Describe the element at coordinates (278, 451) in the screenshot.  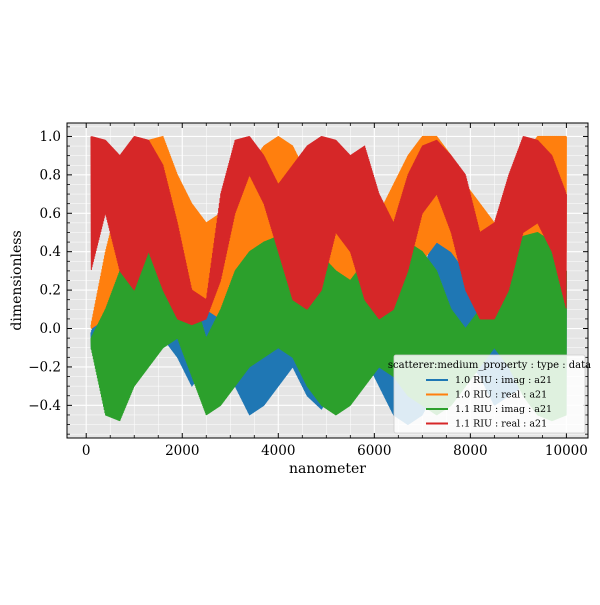
I see `x-tick-label: 4000` at that location.